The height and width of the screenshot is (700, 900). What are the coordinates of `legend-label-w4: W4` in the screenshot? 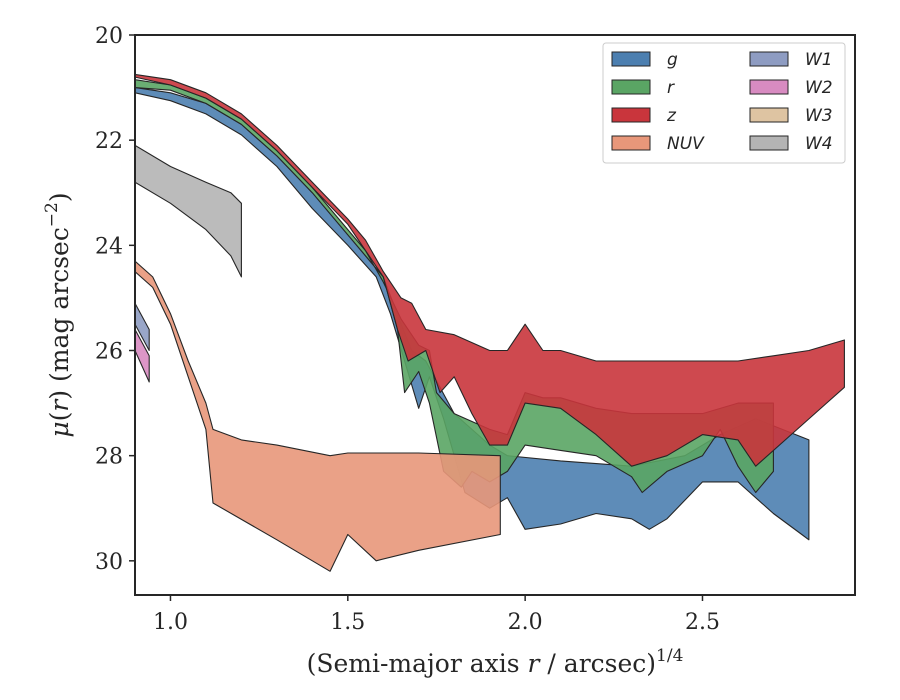 It's located at (819, 144).